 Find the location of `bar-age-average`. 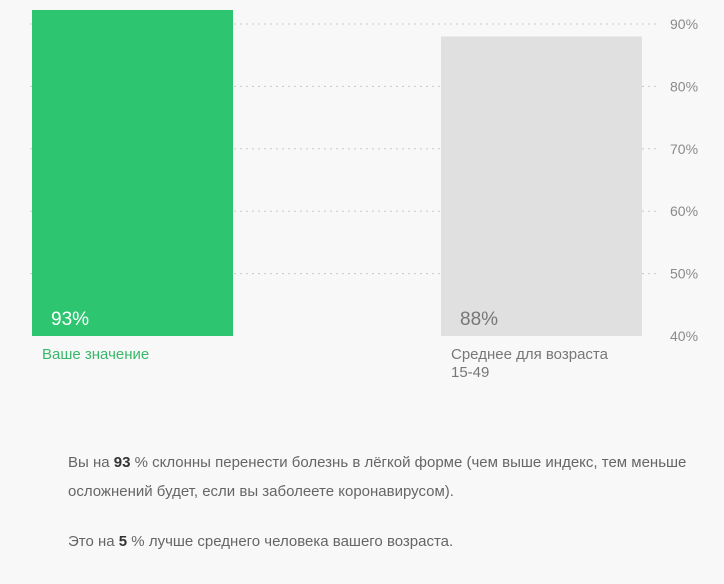

bar-age-average is located at coordinates (541, 186).